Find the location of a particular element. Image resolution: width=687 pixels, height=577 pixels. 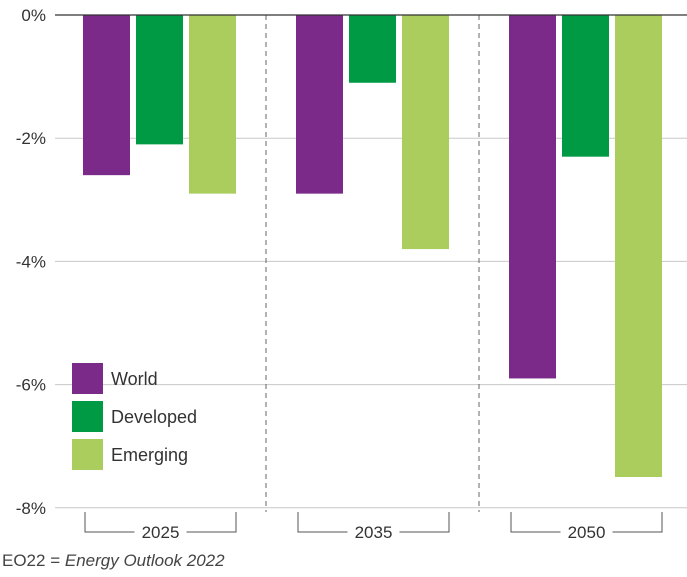

bar-world-2050 is located at coordinates (532, 197).